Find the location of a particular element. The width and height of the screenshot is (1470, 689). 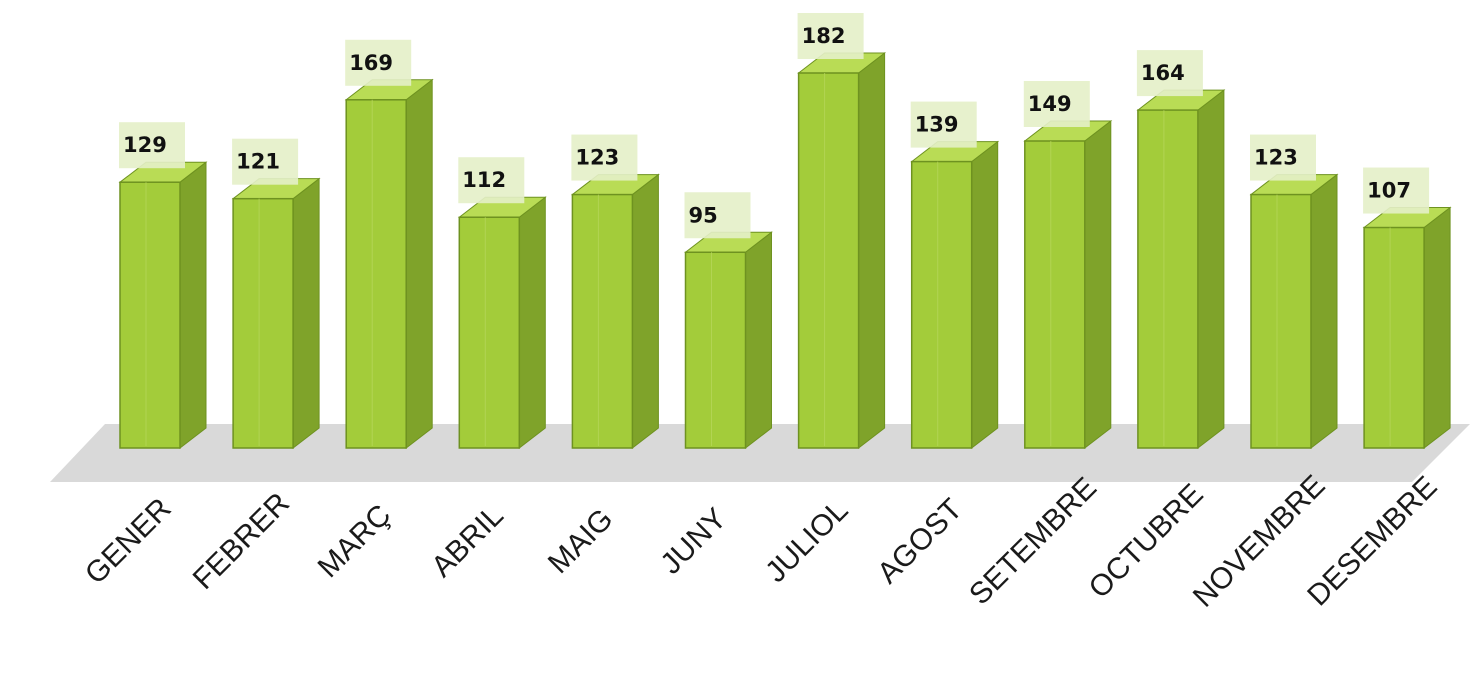

category-label: SETEMBRE is located at coordinates (1033, 541).